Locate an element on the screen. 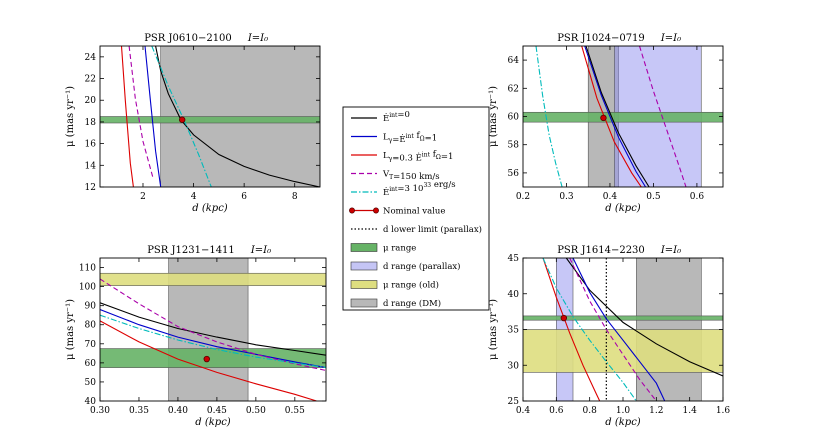 This screenshot has height=447, width=830. legend-entry-7: μ range is located at coordinates (383, 248).